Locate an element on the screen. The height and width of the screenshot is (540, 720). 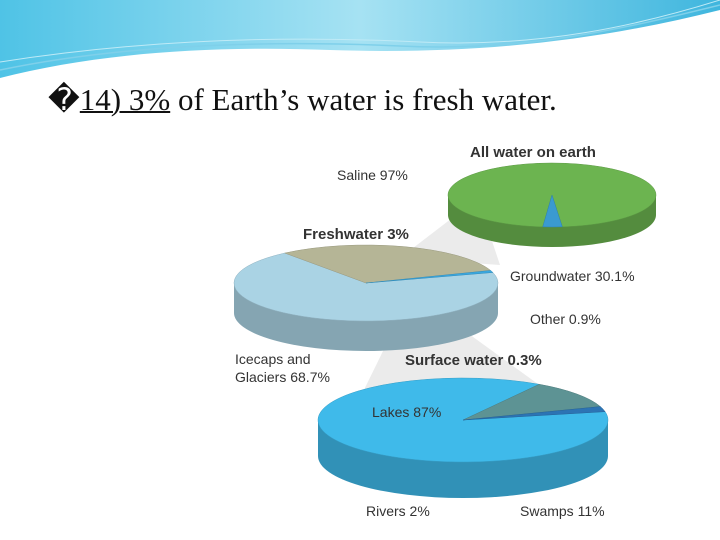
slice-label: Icecaps and Glaciers 68.7% is located at coordinates (282, 368).